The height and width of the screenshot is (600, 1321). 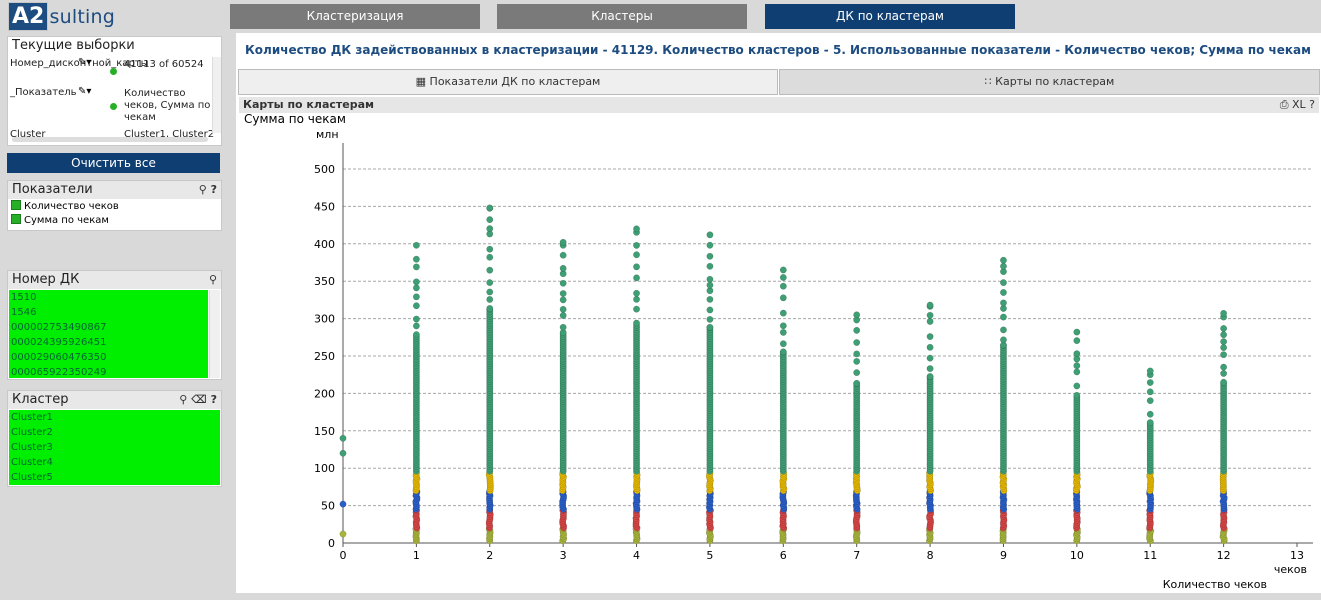 I want to click on x-tick-label: 3, so click(x=563, y=555).